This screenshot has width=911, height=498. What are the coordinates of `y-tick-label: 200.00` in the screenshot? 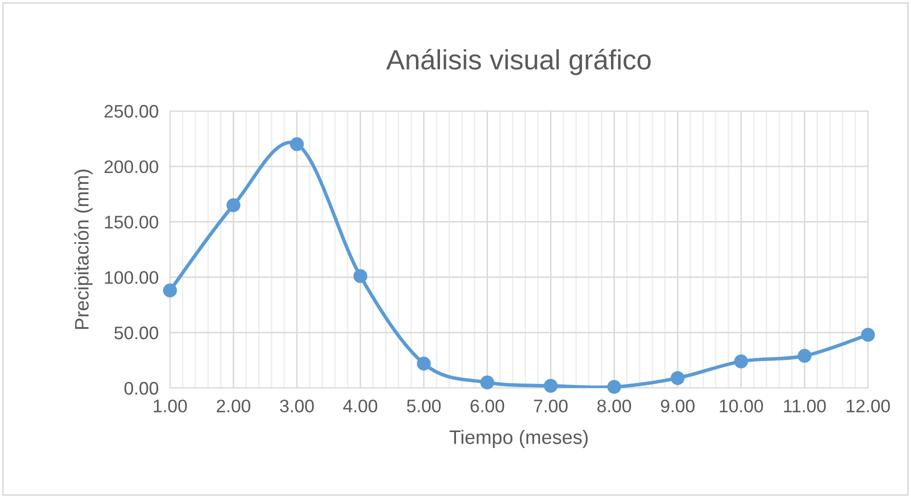 It's located at (131, 167).